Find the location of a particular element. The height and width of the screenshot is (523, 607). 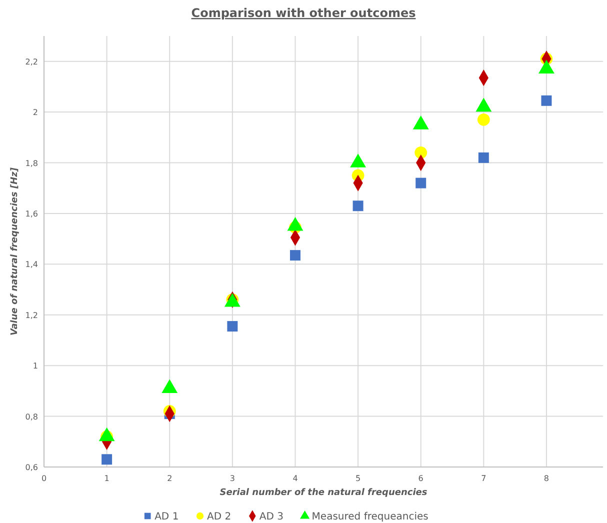

legend-label: AD 1 is located at coordinates (166, 517).